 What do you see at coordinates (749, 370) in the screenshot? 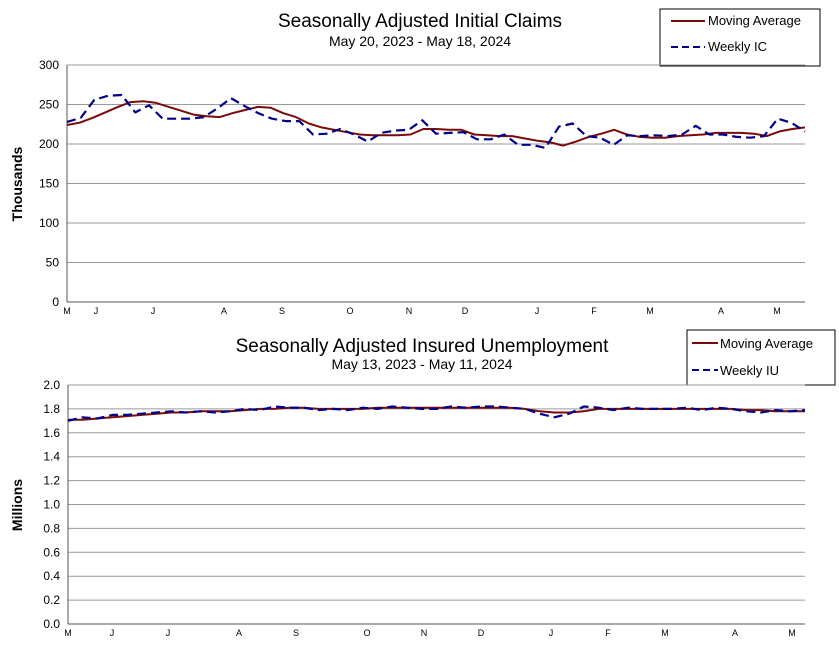
I see `legend-weekly-label: Weekly IU` at bounding box center [749, 370].